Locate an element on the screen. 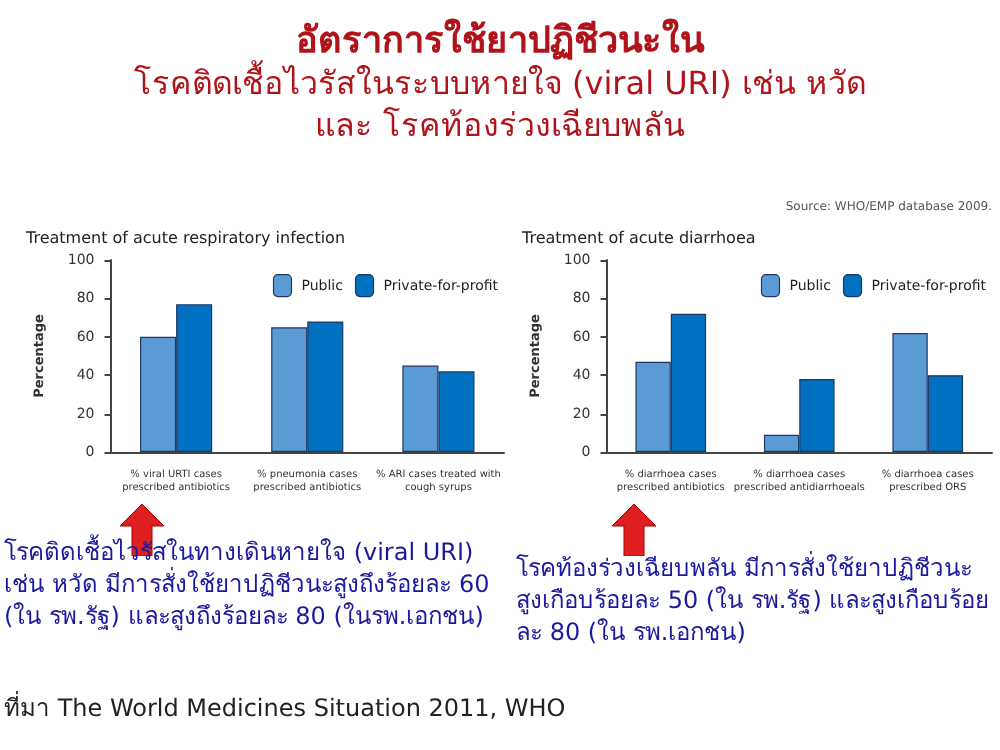 This screenshot has height=750, width=1000. text: อัตราการใช้ยาปฏิชีวนะใน is located at coordinates (501, 41).